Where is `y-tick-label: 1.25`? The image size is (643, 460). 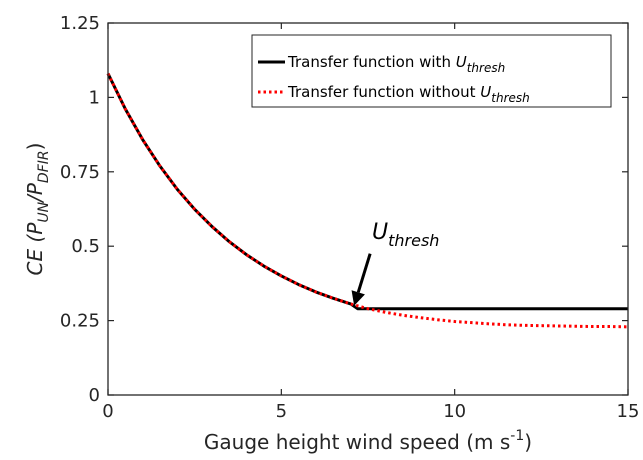
y-tick-label: 1.25 is located at coordinates (80, 23).